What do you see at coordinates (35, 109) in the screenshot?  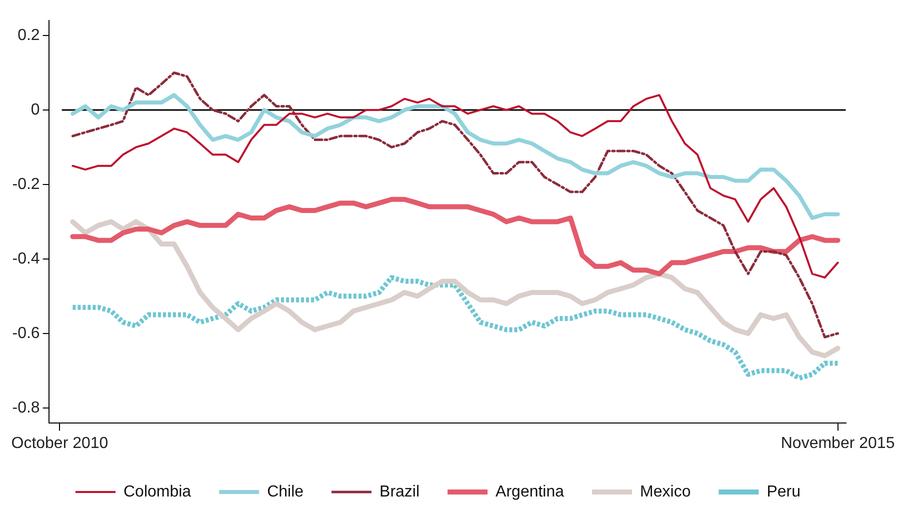 I see `y-tick-label: 0` at bounding box center [35, 109].